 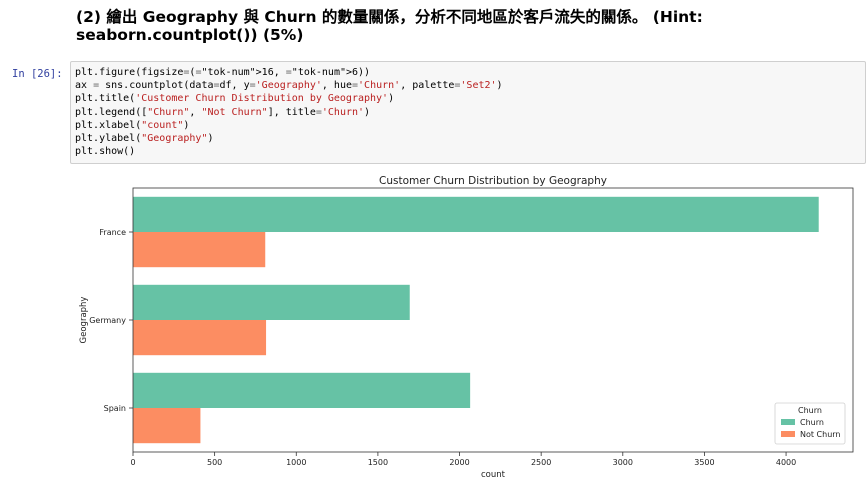 What do you see at coordinates (493, 181) in the screenshot?
I see `chart-title: Customer Churn Distribution by Geography` at bounding box center [493, 181].